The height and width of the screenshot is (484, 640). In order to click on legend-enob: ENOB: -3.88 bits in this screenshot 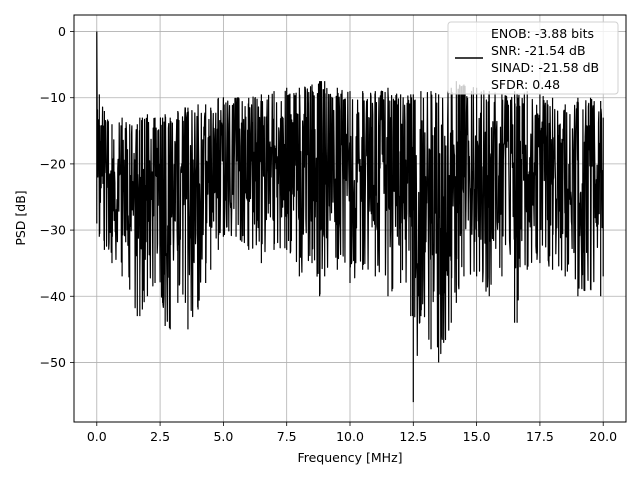, I will do `click(542, 33)`.